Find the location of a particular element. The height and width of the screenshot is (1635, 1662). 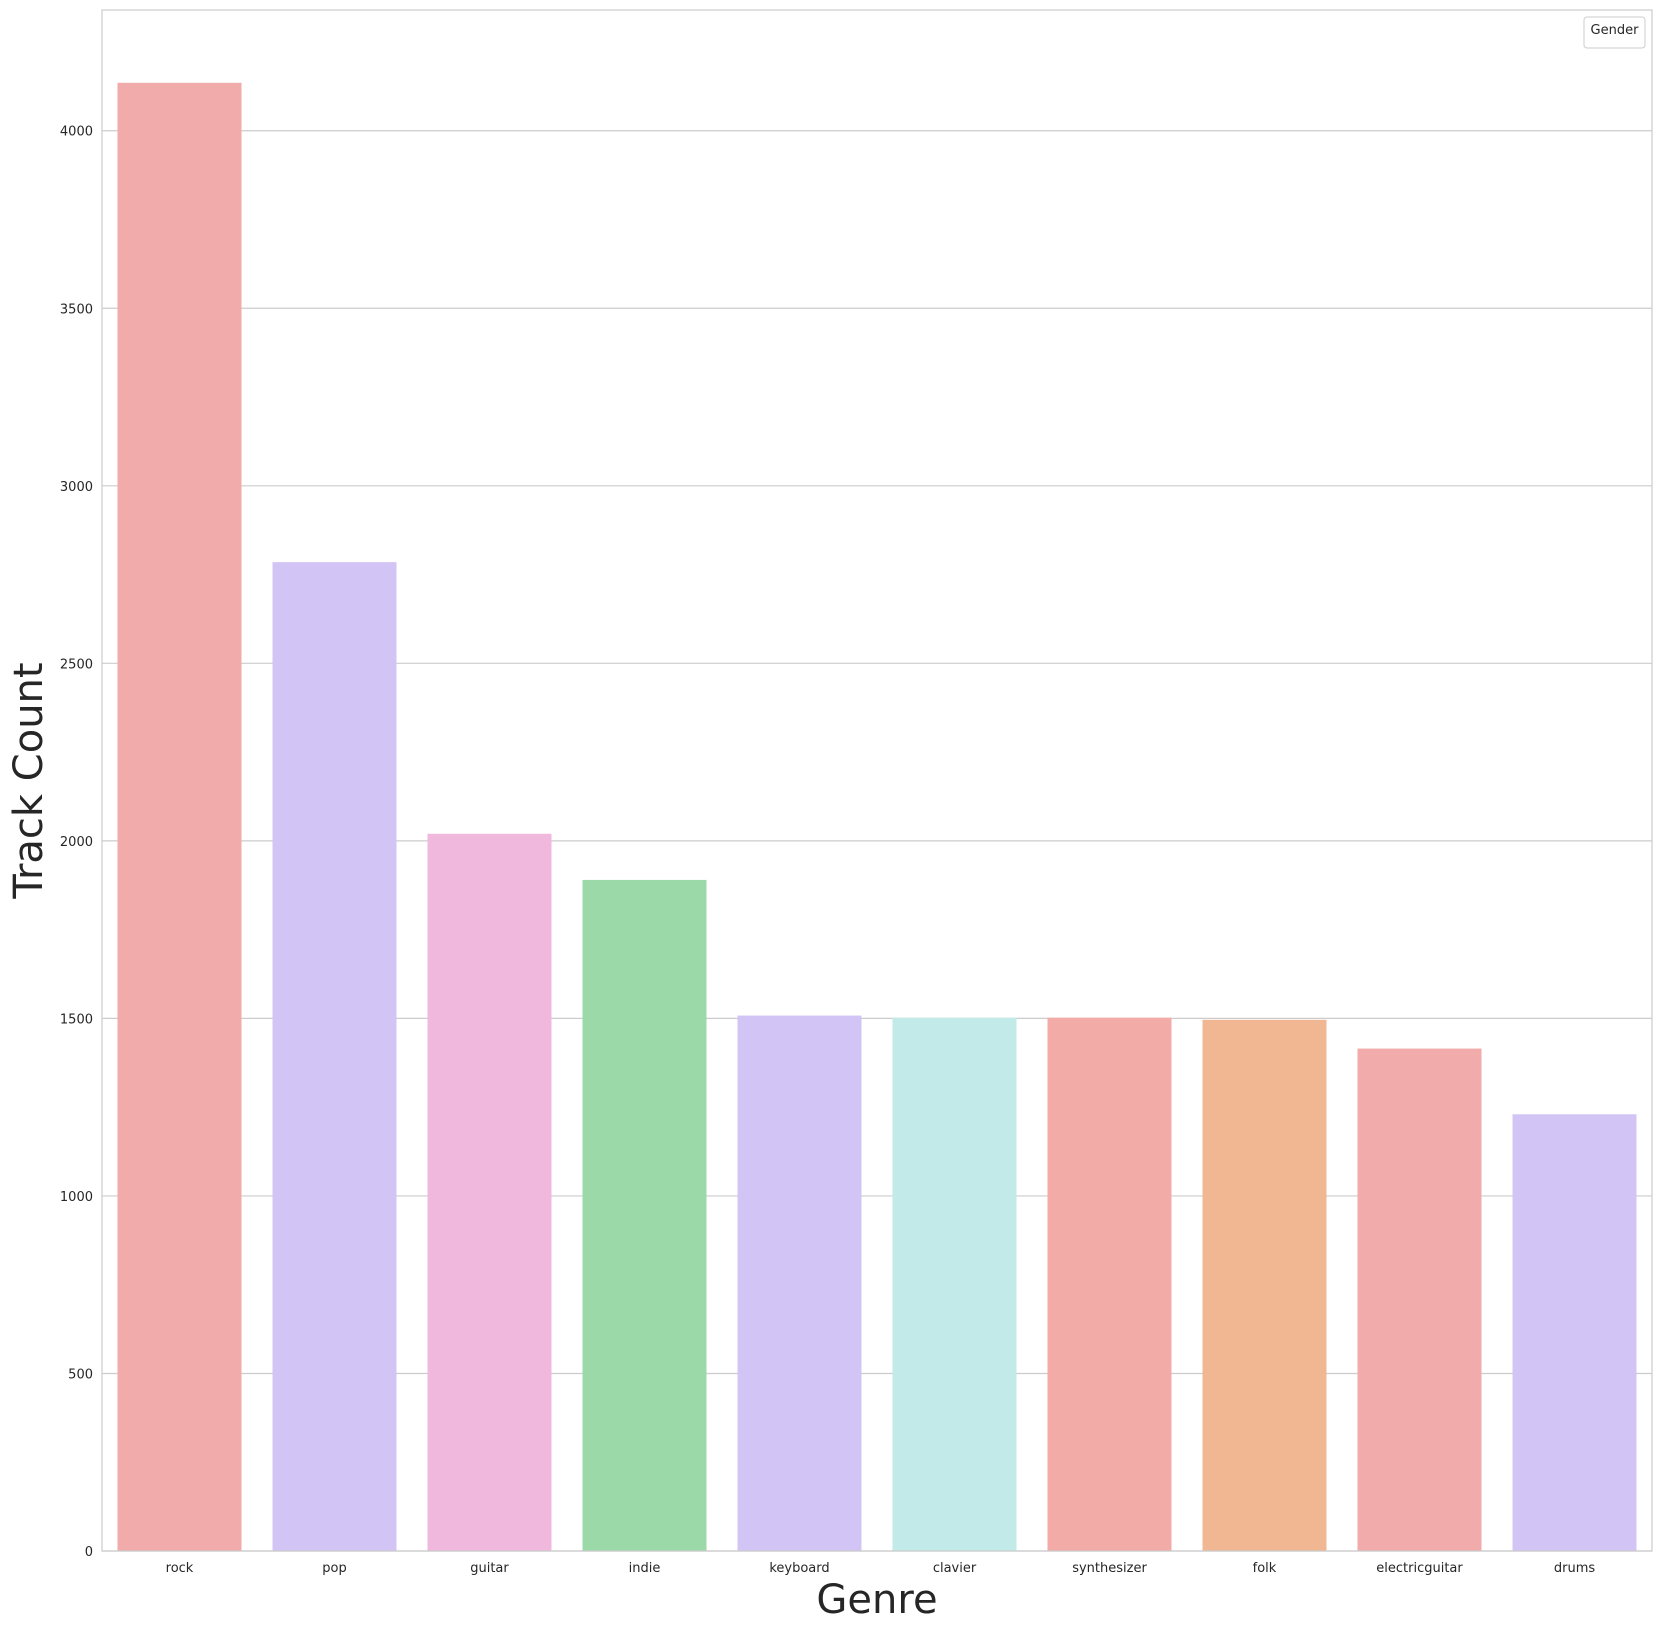

y-tick-label: 3000 is located at coordinates (76, 487).